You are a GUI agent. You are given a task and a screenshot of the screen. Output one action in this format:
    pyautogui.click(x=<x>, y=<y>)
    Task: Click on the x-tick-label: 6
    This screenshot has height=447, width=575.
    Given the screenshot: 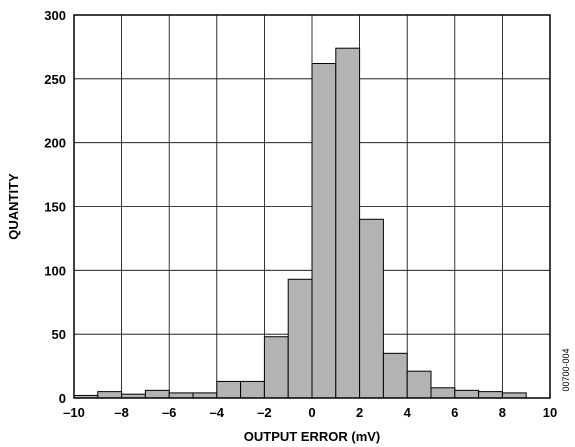 What is the action you would take?
    pyautogui.click(x=454, y=412)
    